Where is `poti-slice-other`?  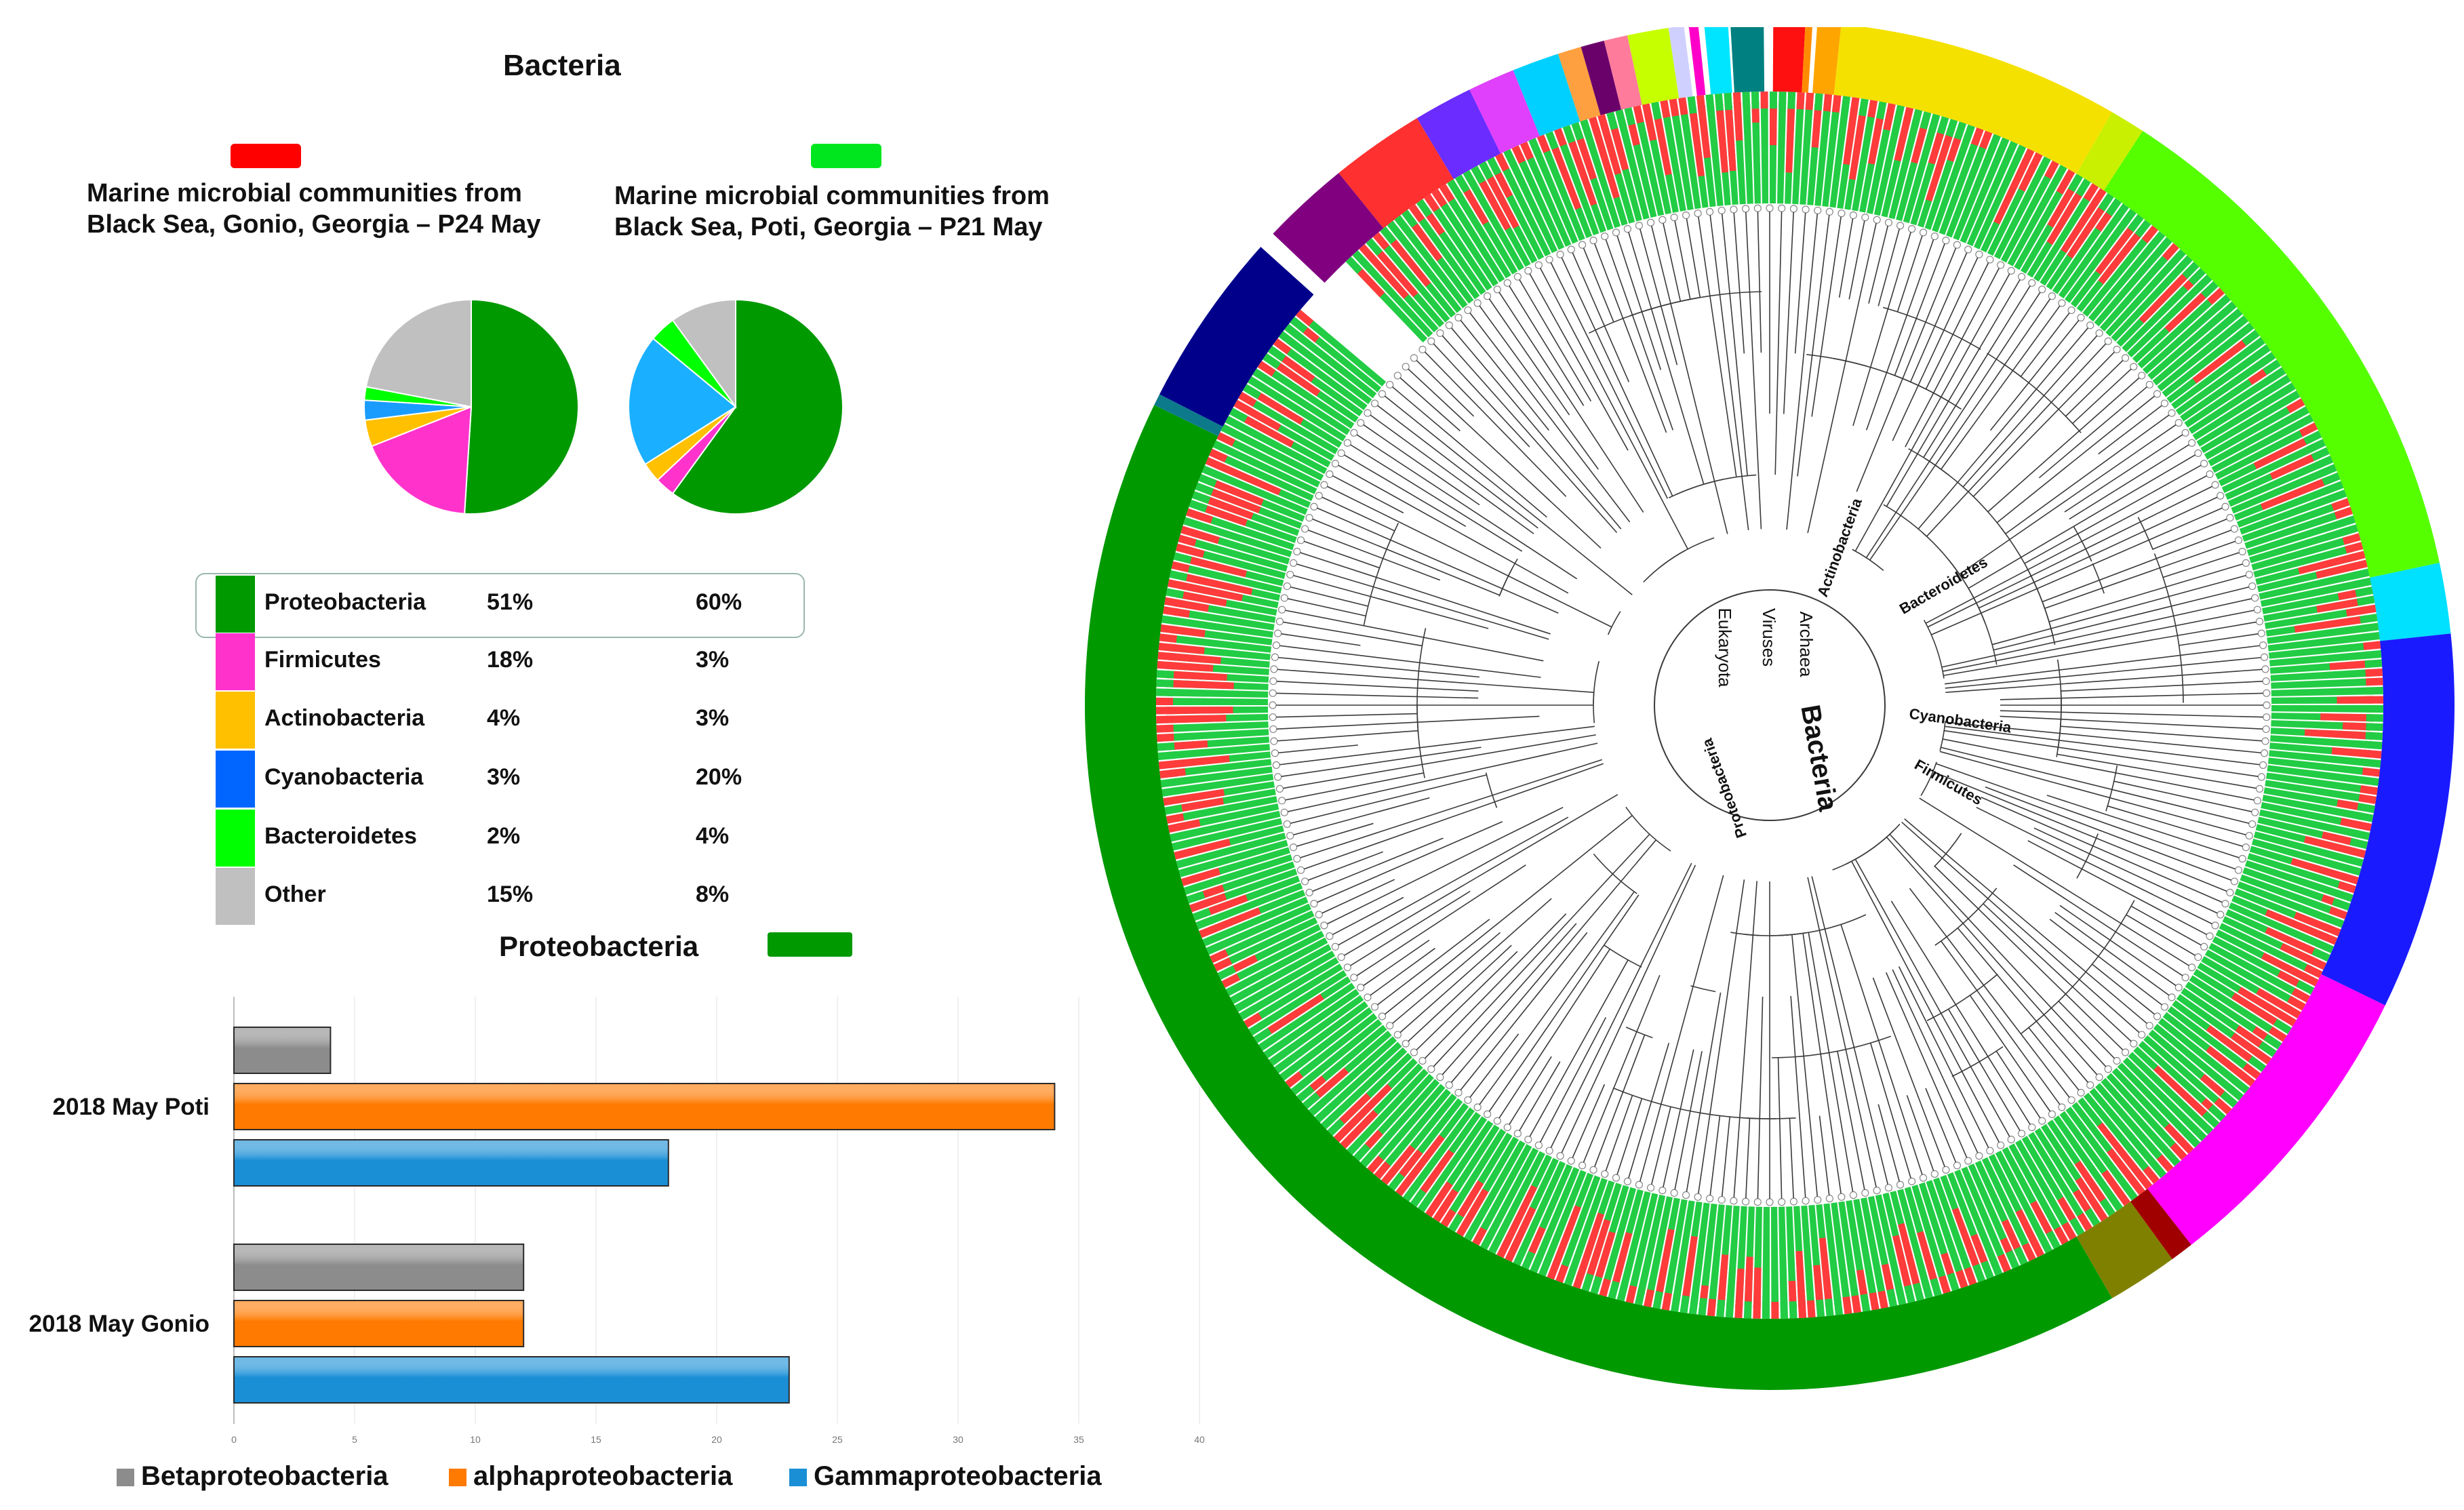
poti-slice-other is located at coordinates (703, 354).